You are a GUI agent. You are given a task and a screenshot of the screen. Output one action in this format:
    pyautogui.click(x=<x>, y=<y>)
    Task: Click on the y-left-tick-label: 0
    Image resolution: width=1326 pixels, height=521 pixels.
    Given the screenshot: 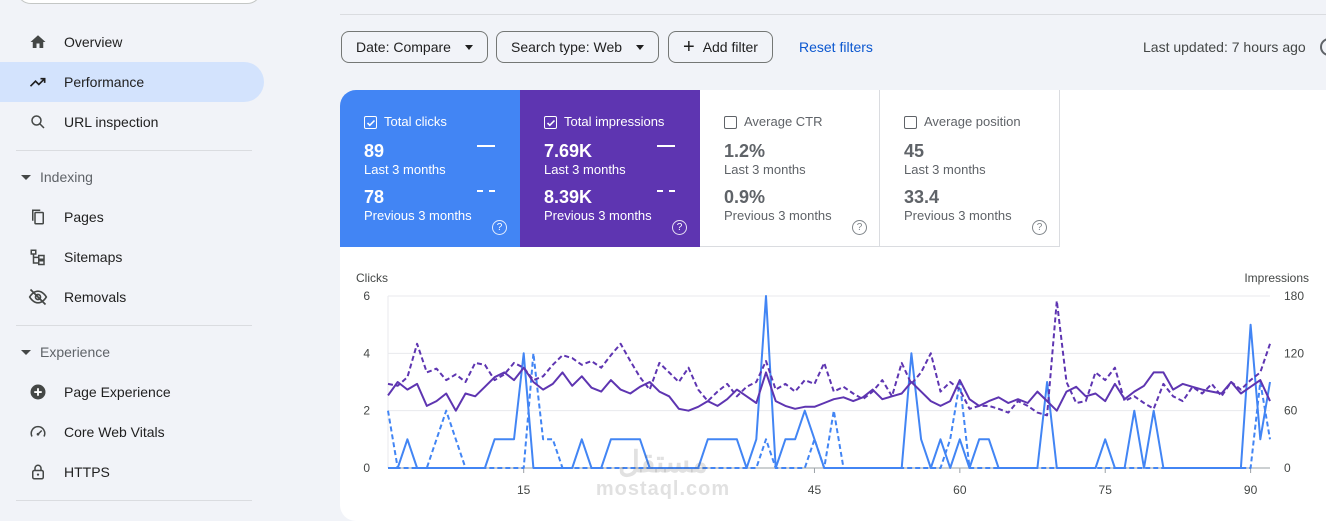 What is the action you would take?
    pyautogui.click(x=366, y=468)
    